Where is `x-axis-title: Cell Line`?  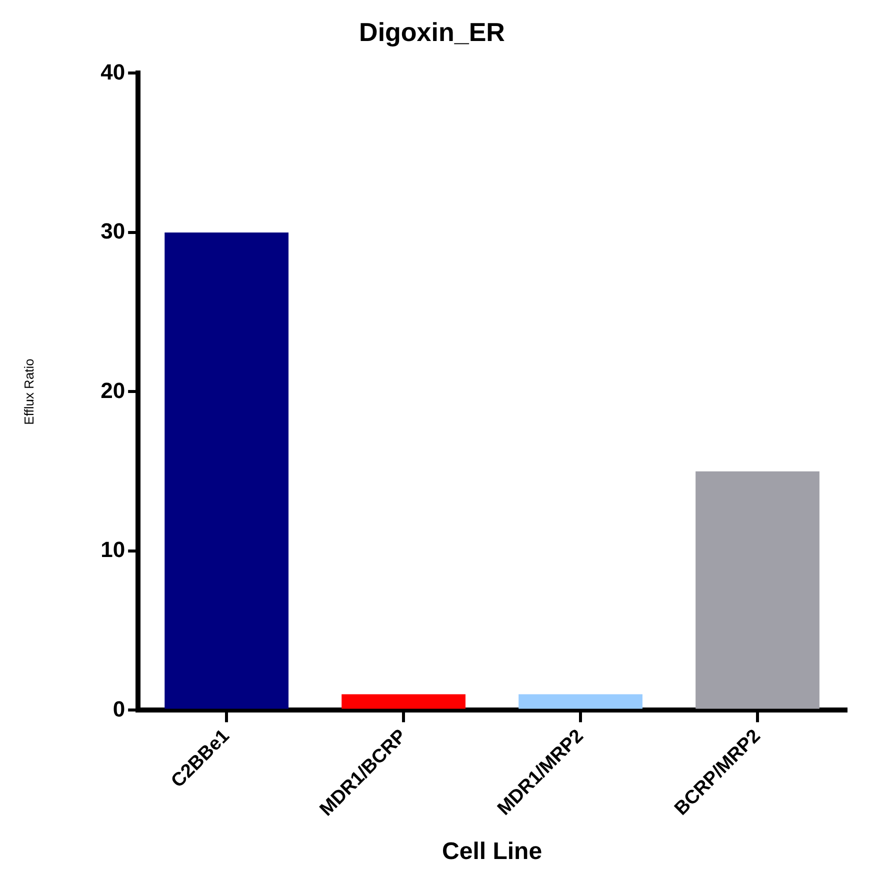 x-axis-title: Cell Line is located at coordinates (492, 852).